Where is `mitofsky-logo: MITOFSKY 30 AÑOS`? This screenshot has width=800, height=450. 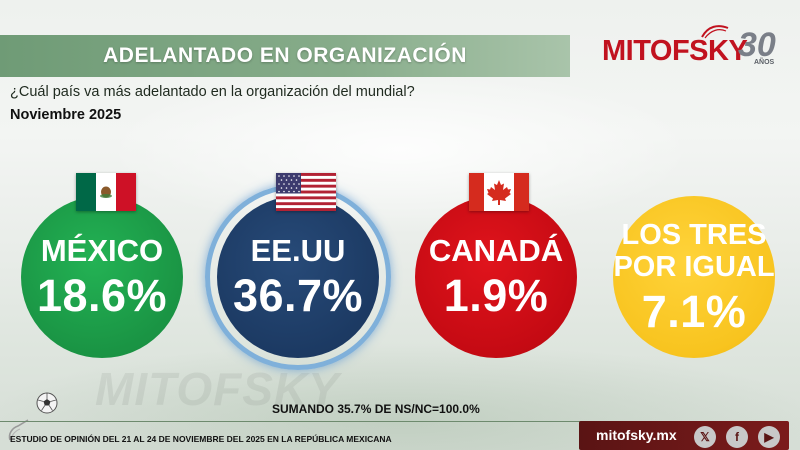 mitofsky-logo: MITOFSKY 30 AÑOS is located at coordinates (689, 48).